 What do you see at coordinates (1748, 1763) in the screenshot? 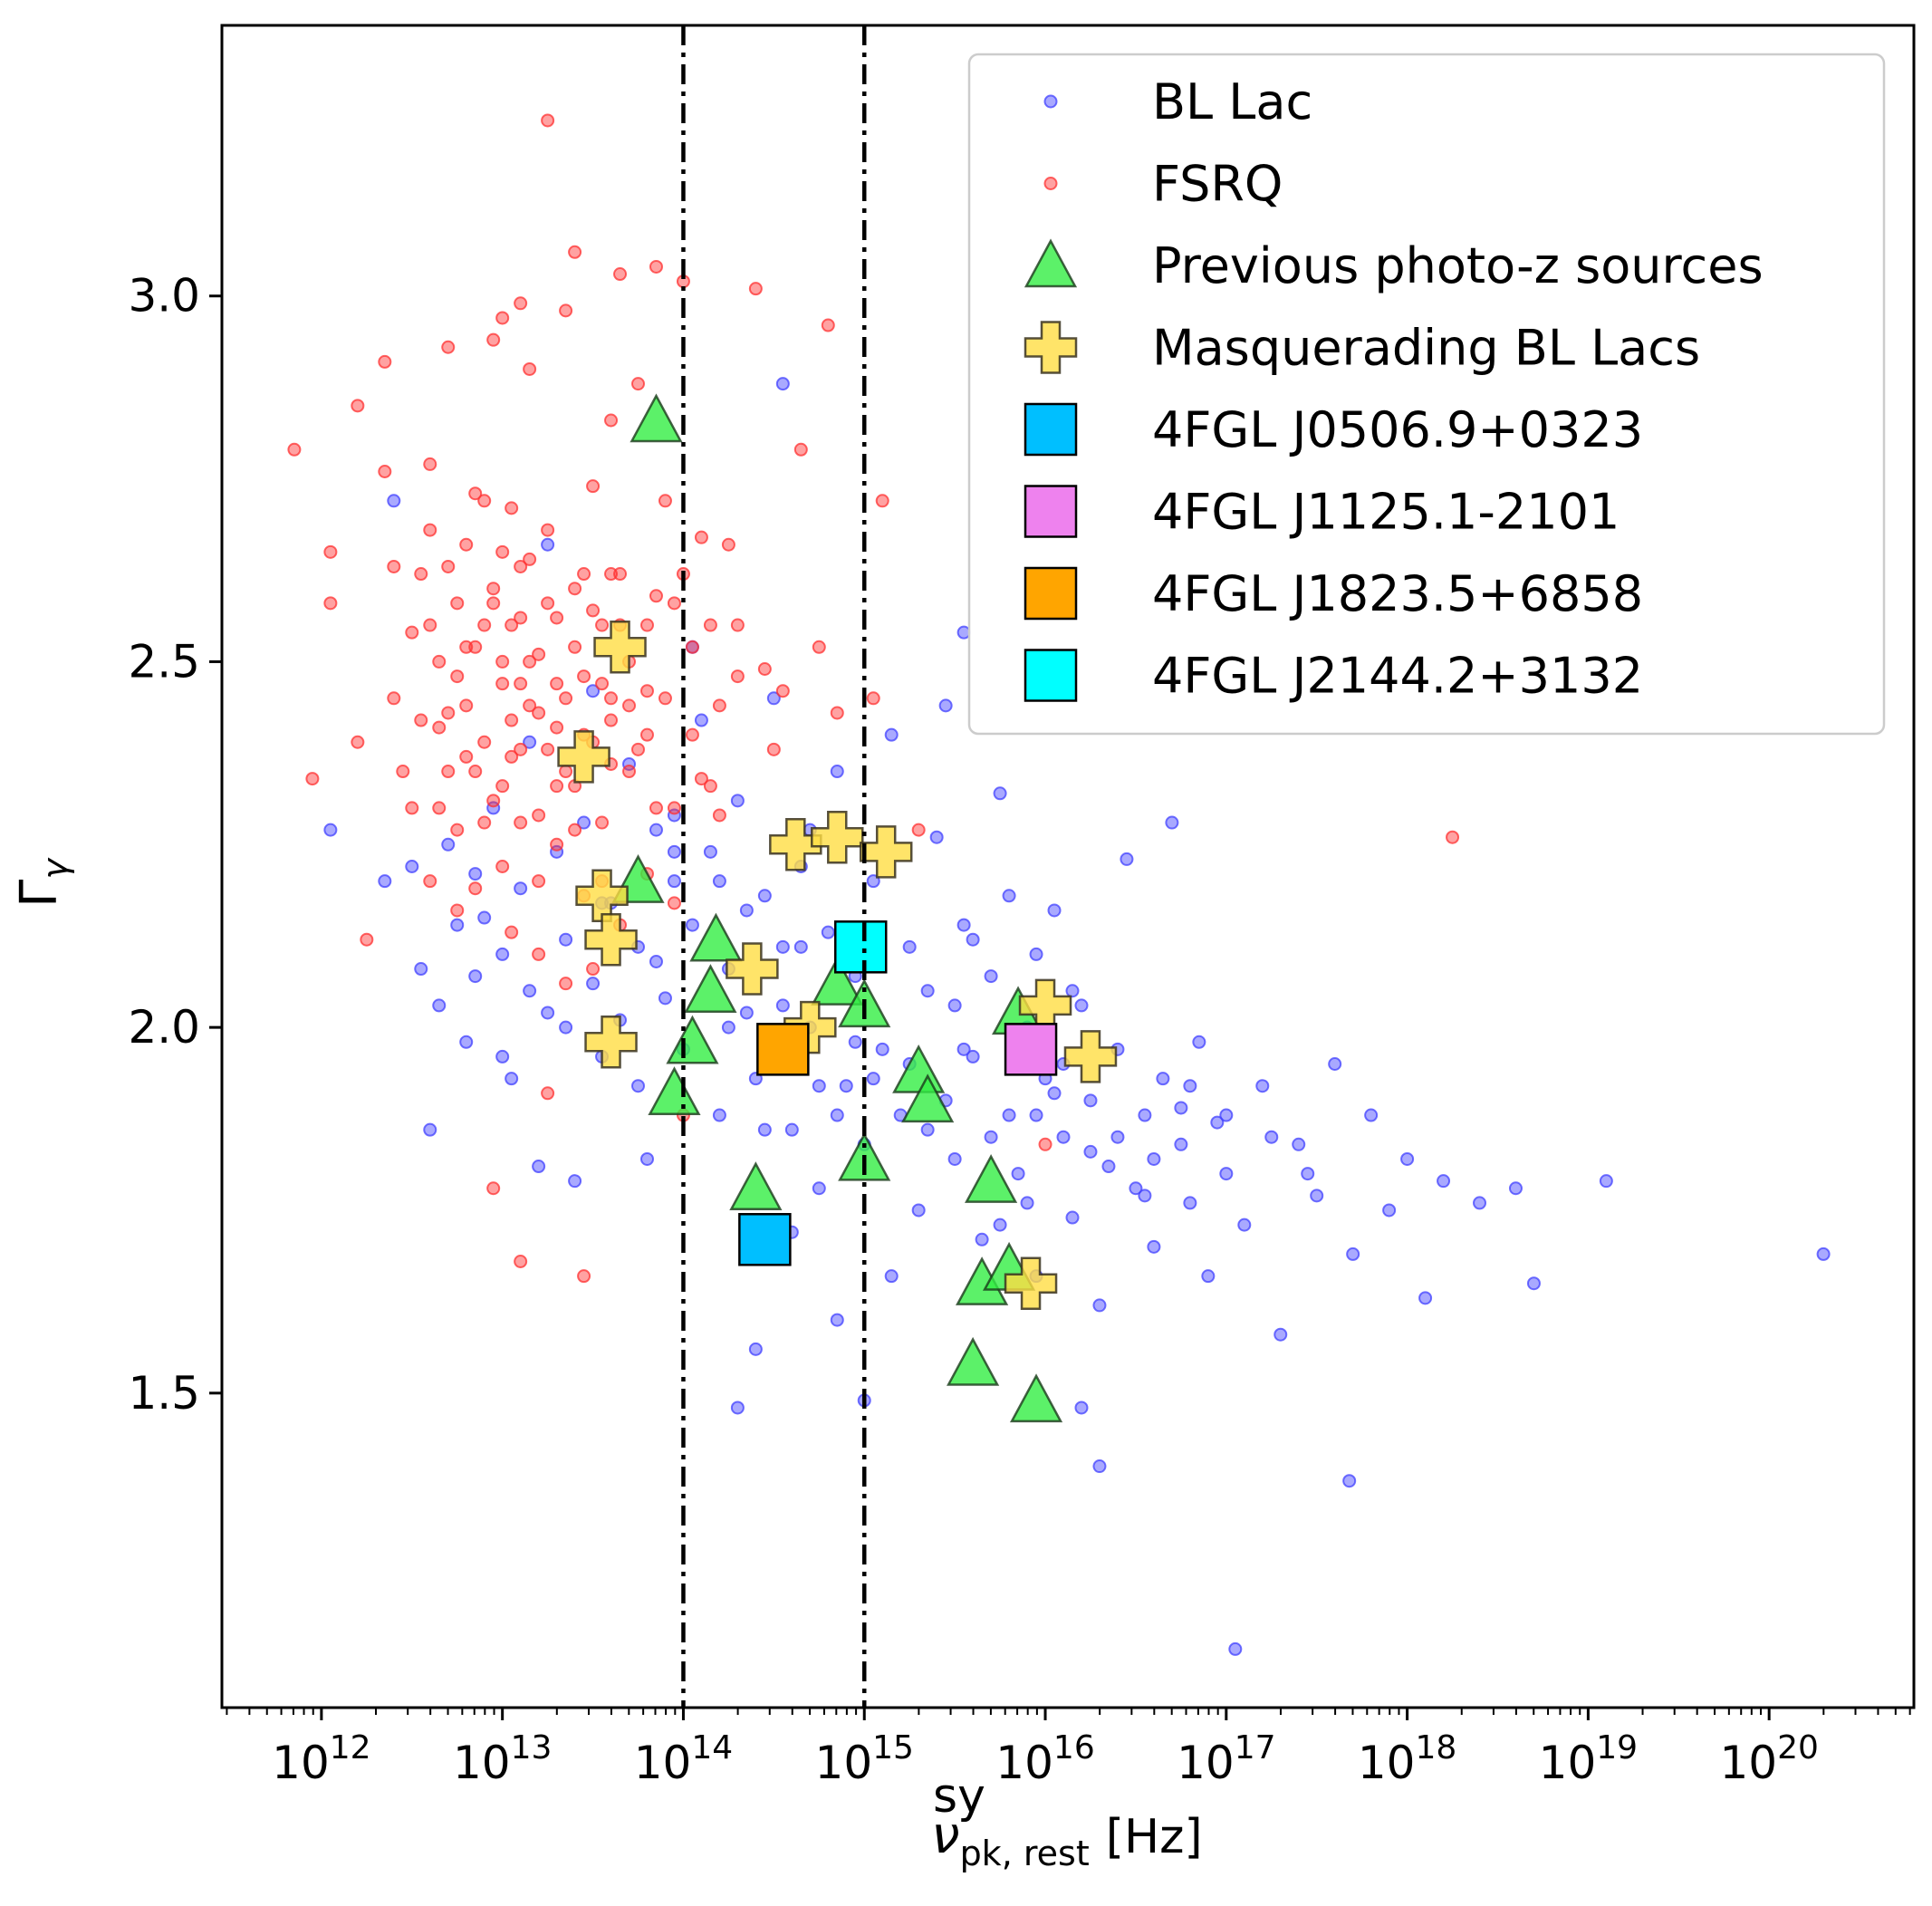
I see `x-tick-base: 10` at bounding box center [1748, 1763].